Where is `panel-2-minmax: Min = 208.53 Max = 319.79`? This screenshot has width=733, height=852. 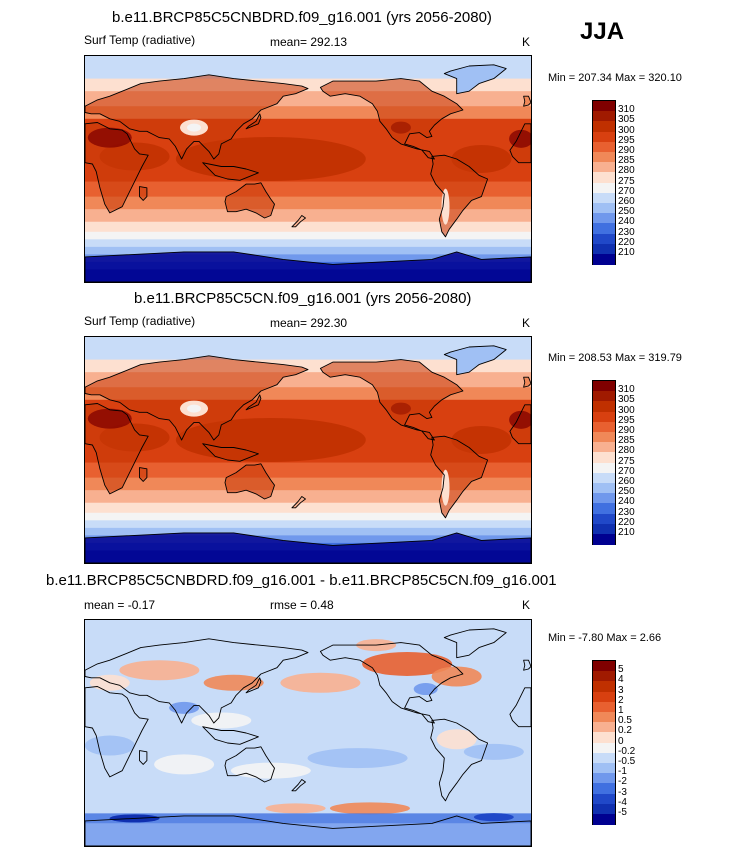 panel-2-minmax: Min = 208.53 Max = 319.79 is located at coordinates (615, 358).